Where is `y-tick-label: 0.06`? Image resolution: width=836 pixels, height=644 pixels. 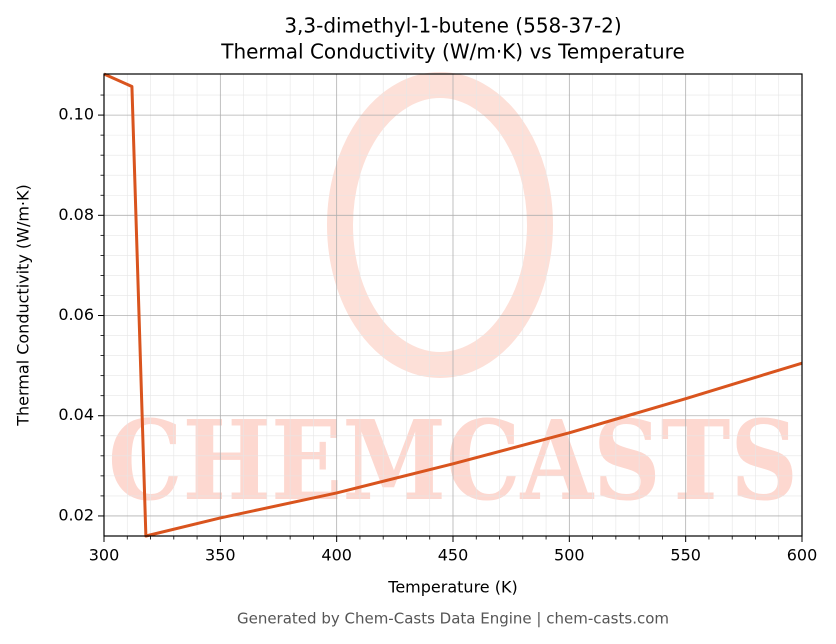
y-tick-label: 0.06 is located at coordinates (76, 314).